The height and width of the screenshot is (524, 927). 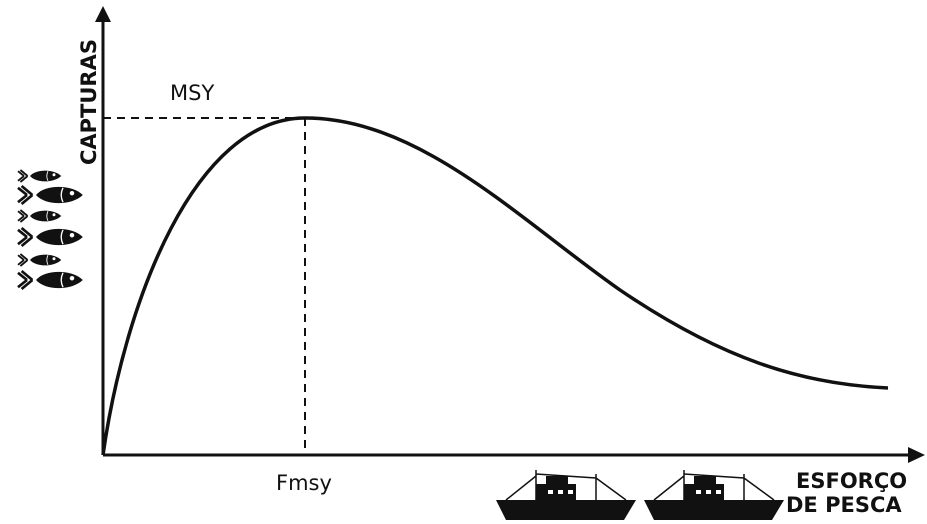 I want to click on boat-icons, so click(x=640, y=495).